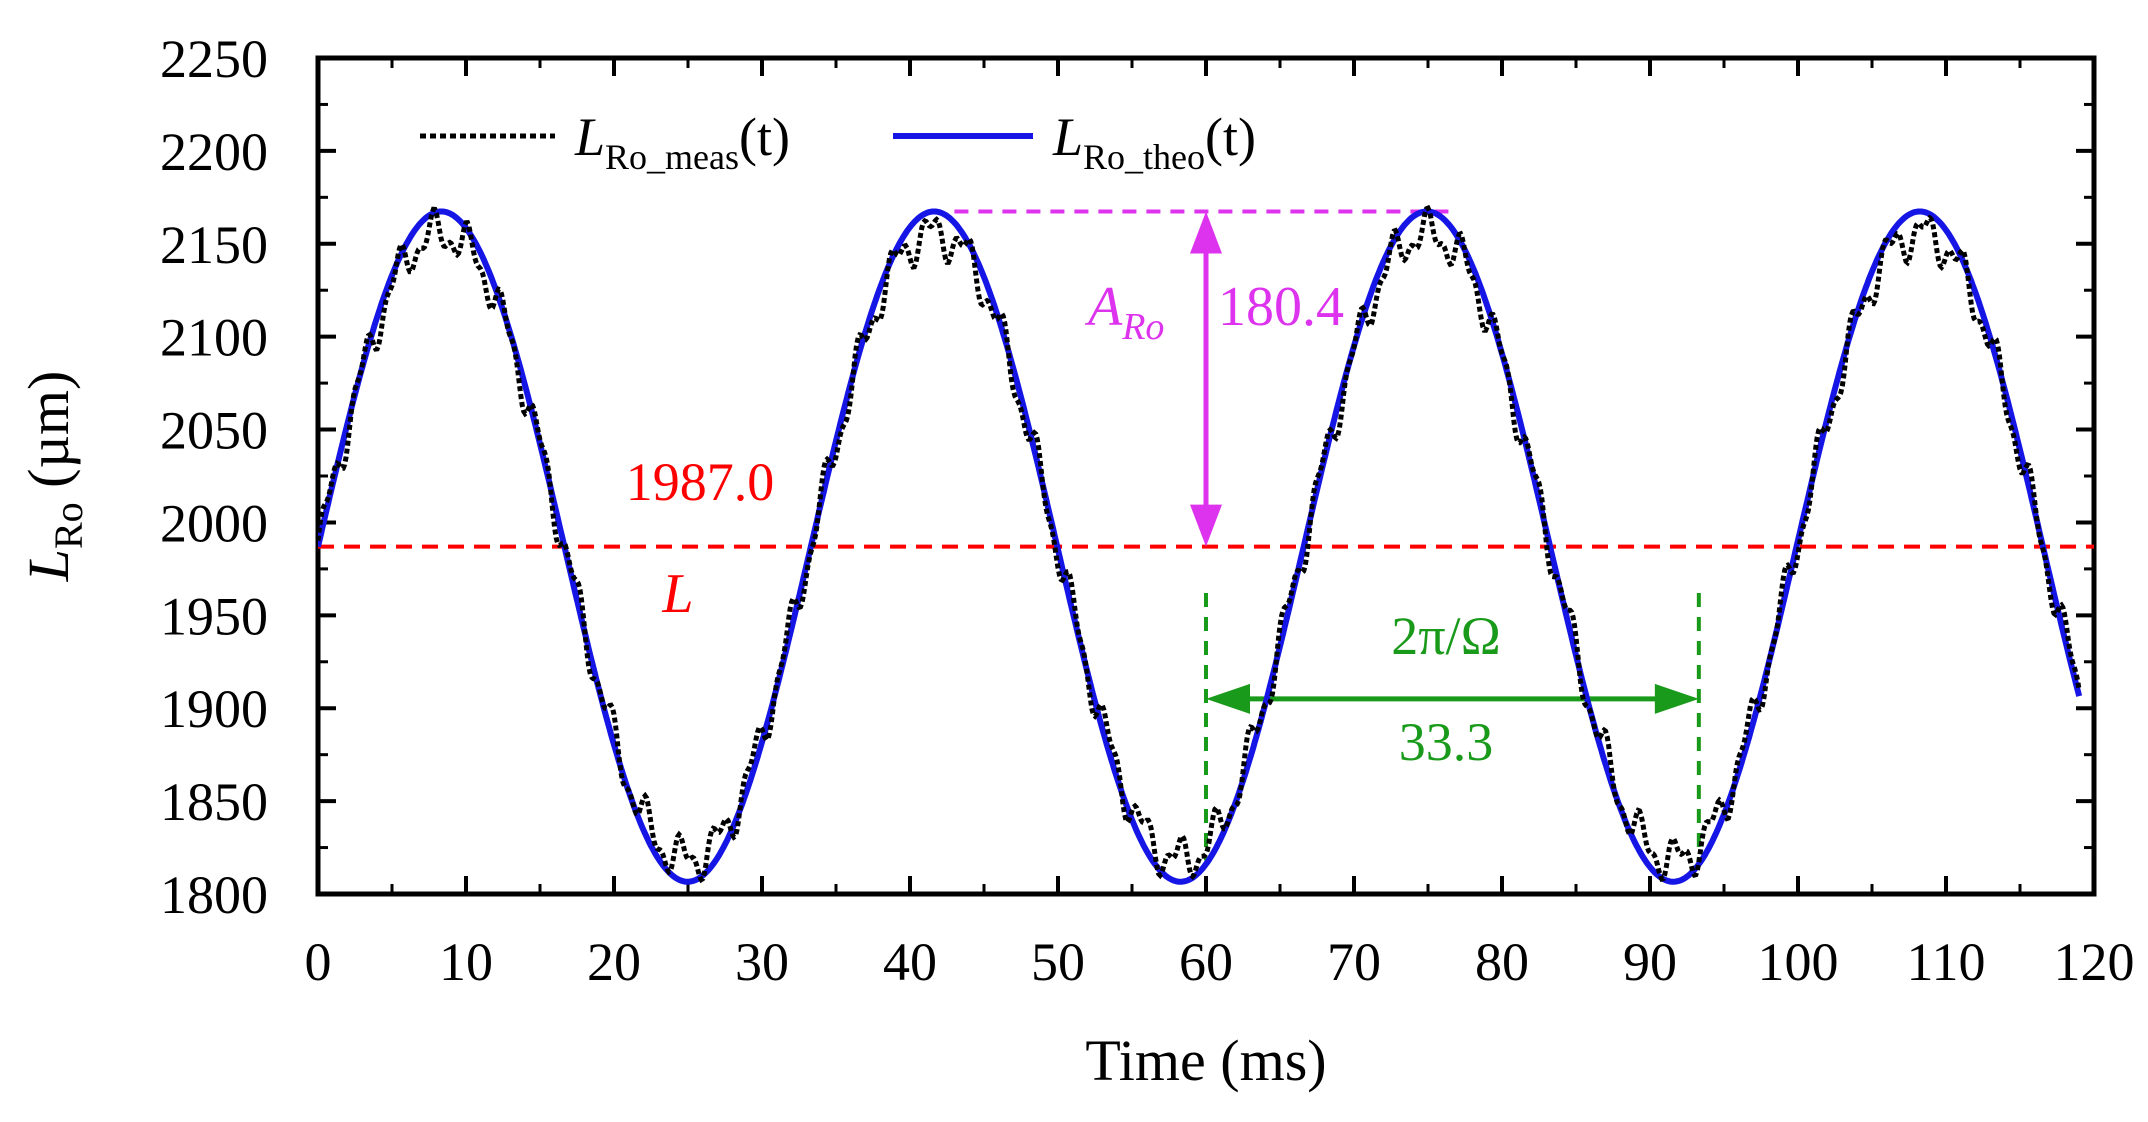 This screenshot has height=1122, width=2148. I want to click on y-tick-label: 2050, so click(214, 431).